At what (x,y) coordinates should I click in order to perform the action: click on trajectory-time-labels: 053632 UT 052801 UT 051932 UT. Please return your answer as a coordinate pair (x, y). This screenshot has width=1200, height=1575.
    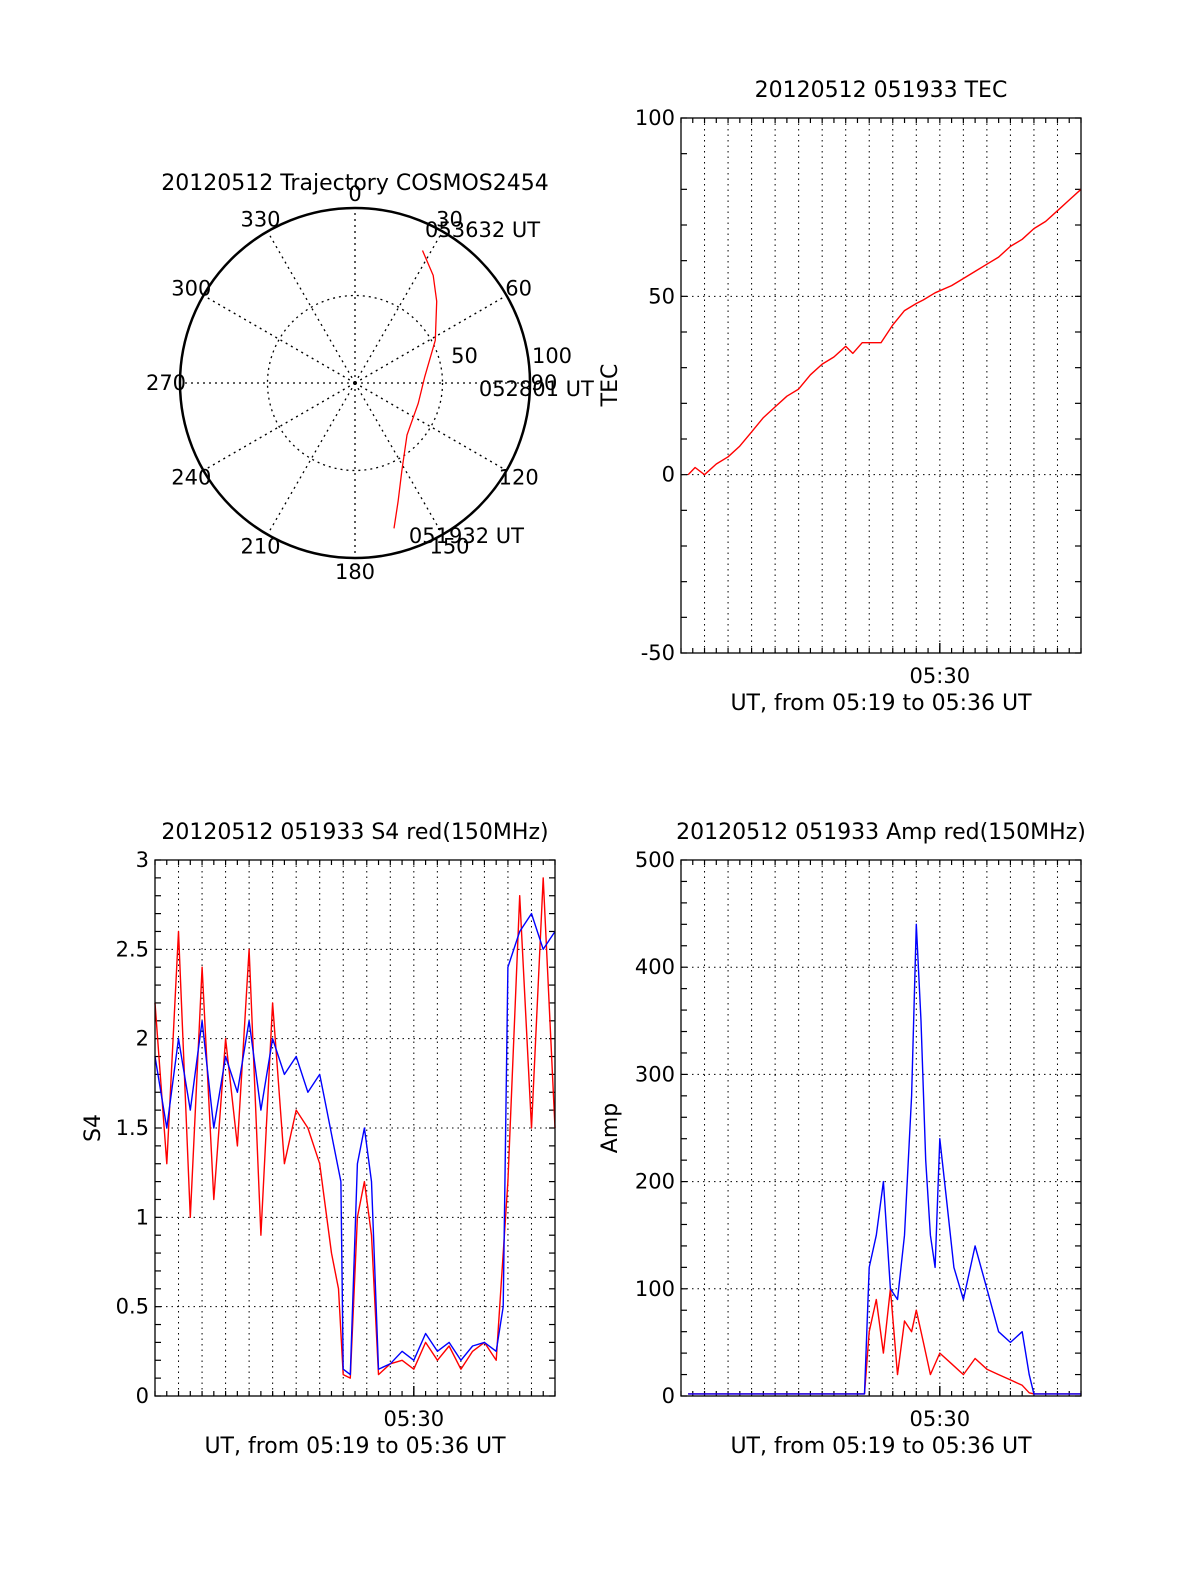
    Looking at the image, I should click on (501, 383).